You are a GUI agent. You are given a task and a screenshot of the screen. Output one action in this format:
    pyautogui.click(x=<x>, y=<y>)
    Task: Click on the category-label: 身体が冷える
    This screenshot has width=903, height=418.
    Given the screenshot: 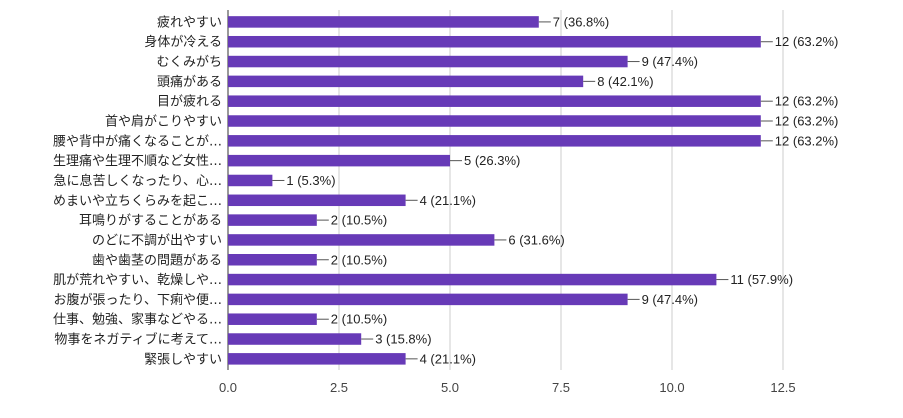 What is the action you would take?
    pyautogui.click(x=183, y=42)
    